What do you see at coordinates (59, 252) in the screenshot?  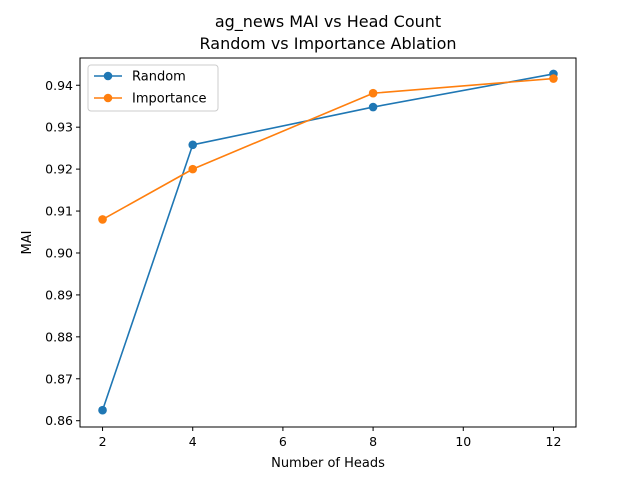 I see `y-tick-label: 0.90` at bounding box center [59, 252].